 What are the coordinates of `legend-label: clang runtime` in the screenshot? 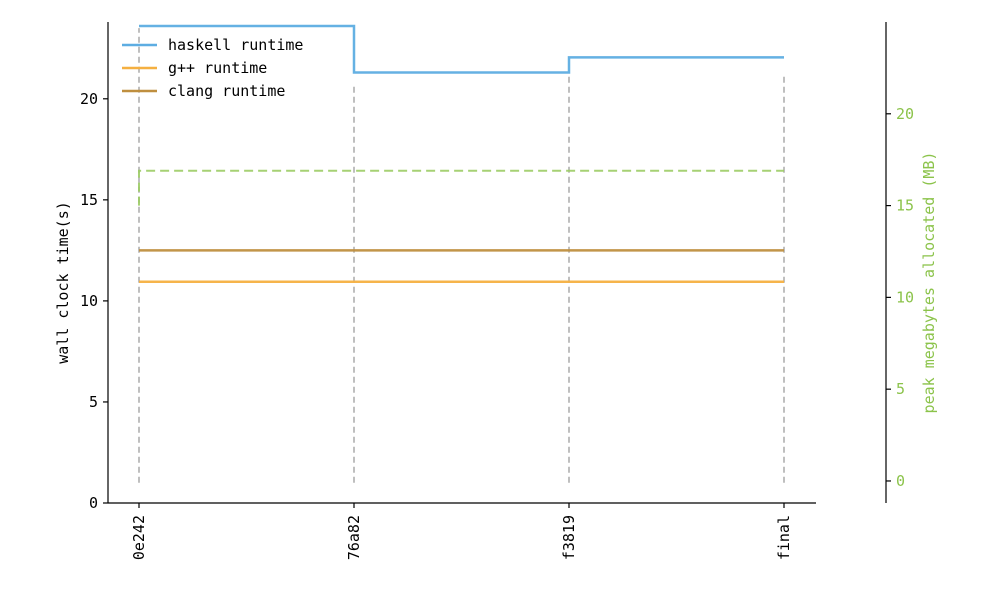 It's located at (226, 91).